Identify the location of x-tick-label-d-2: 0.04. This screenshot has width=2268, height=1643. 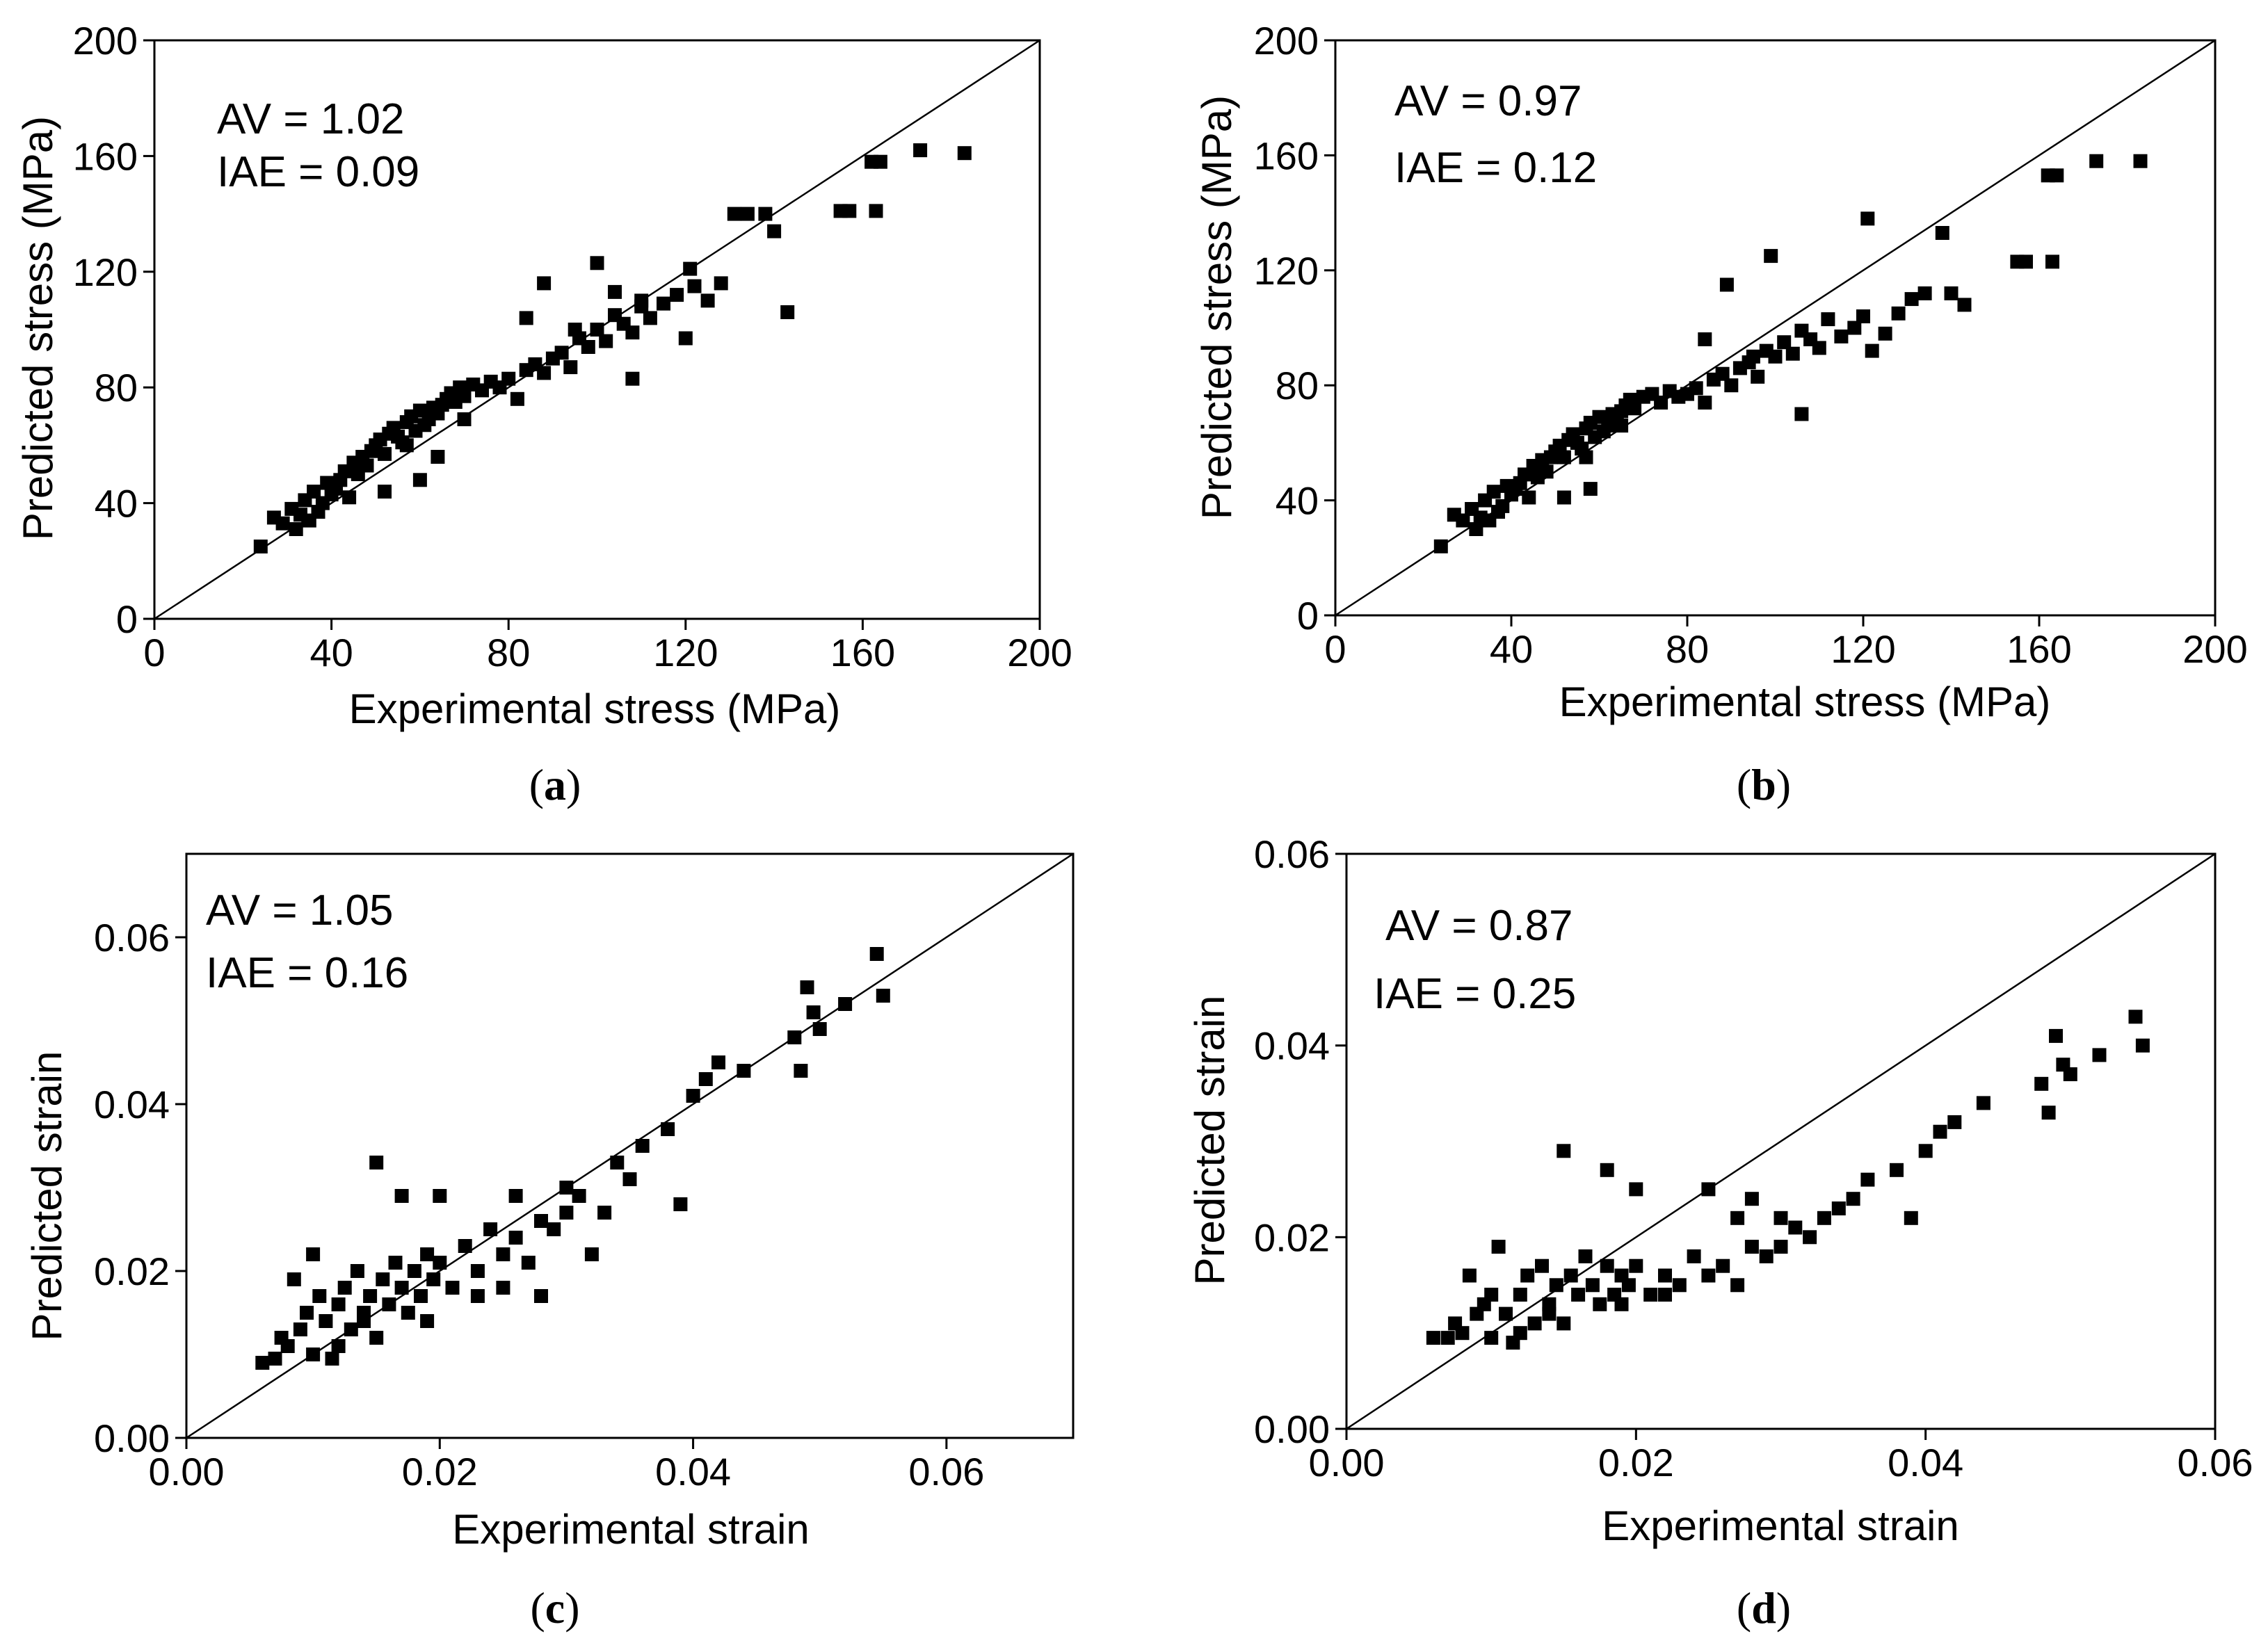
(1926, 1463).